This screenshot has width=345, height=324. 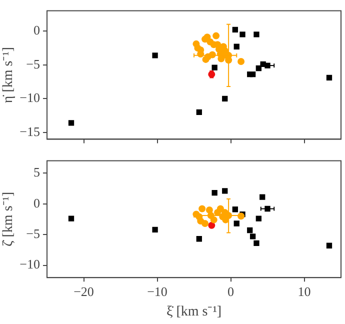 What do you see at coordinates (30, 131) in the screenshot?
I see `y-tick-label: −15` at bounding box center [30, 131].